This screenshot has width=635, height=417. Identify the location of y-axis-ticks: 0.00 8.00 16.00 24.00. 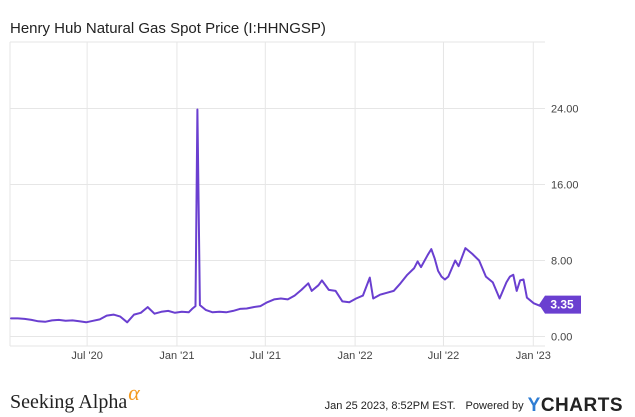
(565, 224).